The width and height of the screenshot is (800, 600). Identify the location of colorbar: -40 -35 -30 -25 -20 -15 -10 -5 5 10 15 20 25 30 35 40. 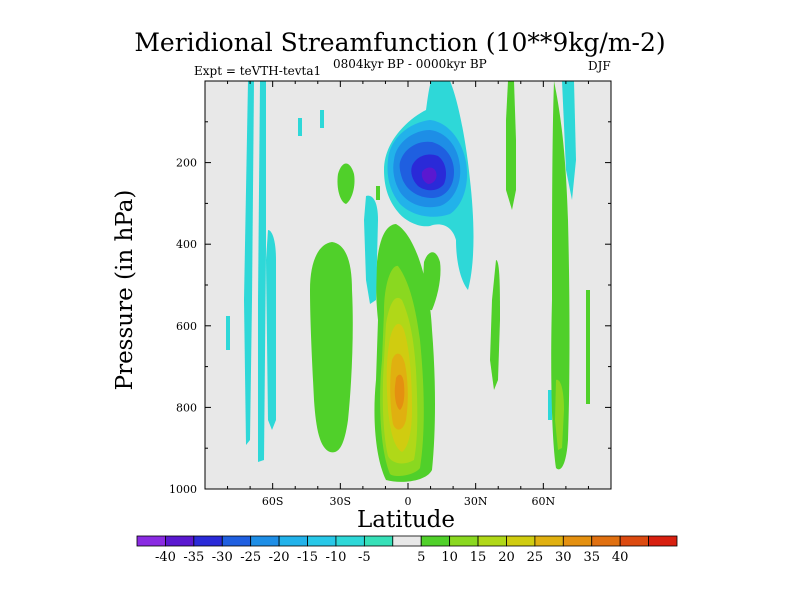
(407, 550).